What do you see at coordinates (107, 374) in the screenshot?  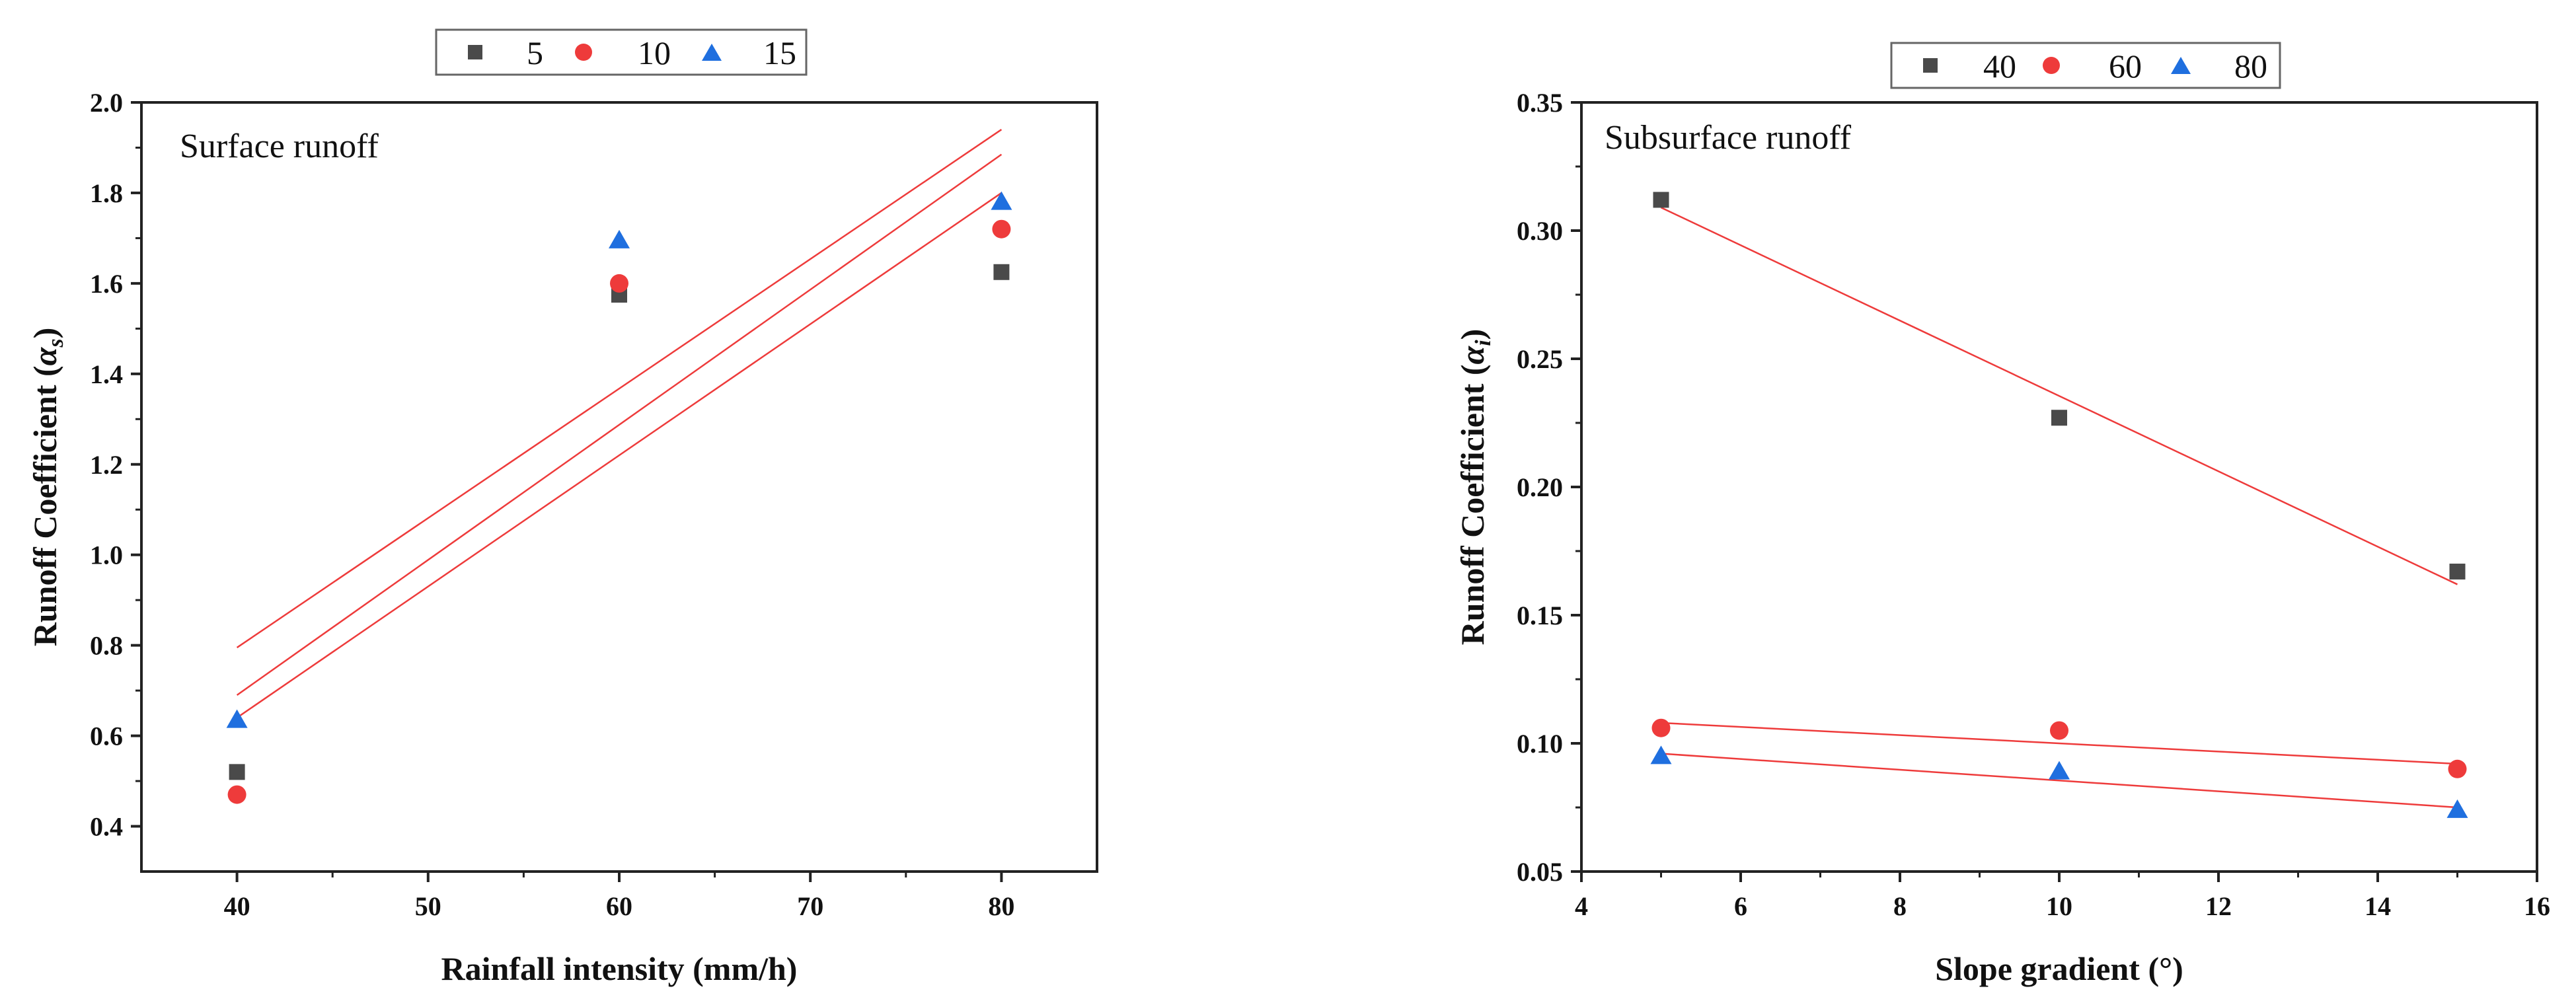 I see `y-tick-label: 1.4` at bounding box center [107, 374].